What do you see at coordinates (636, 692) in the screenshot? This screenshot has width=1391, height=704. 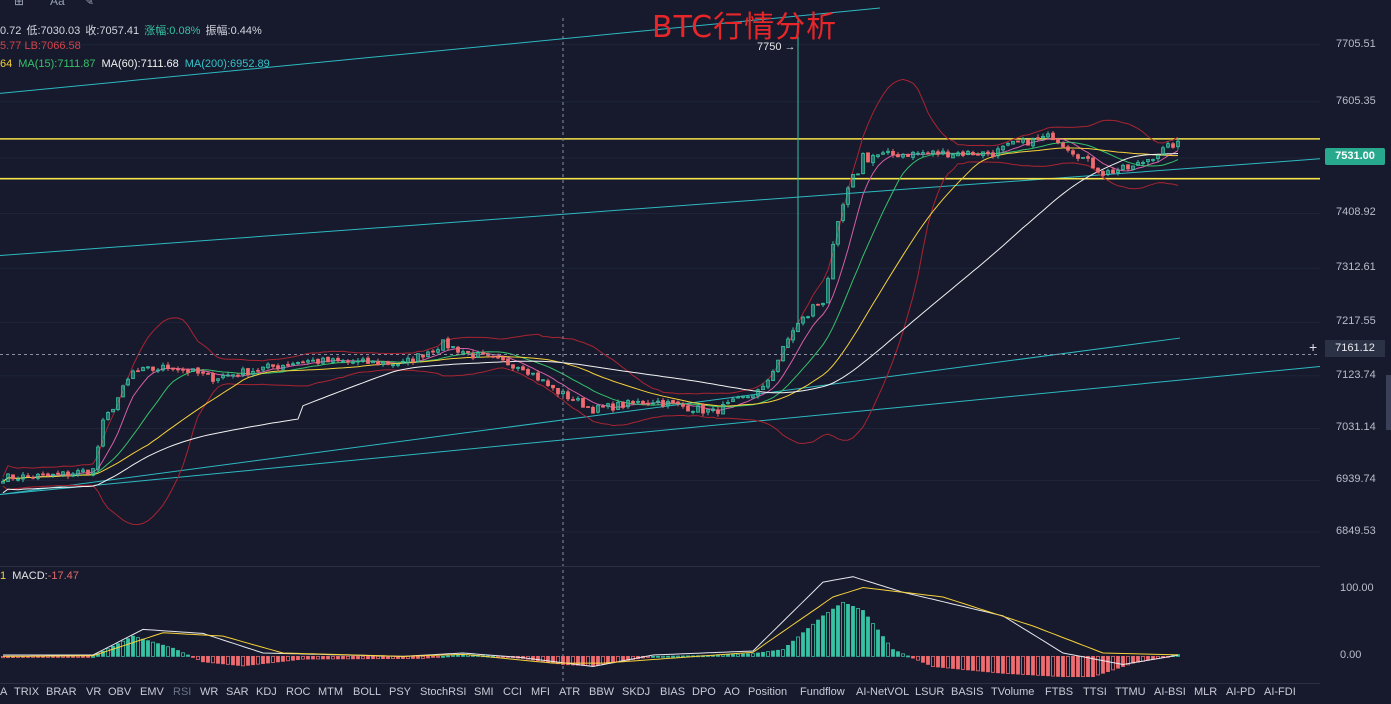 I see `indicator-tab: SKDJ` at bounding box center [636, 692].